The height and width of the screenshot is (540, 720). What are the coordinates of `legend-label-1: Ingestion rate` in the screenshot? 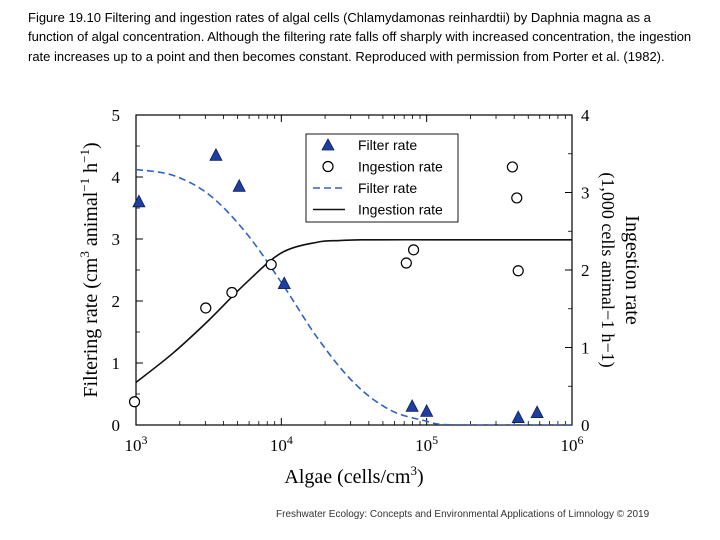 It's located at (400, 167).